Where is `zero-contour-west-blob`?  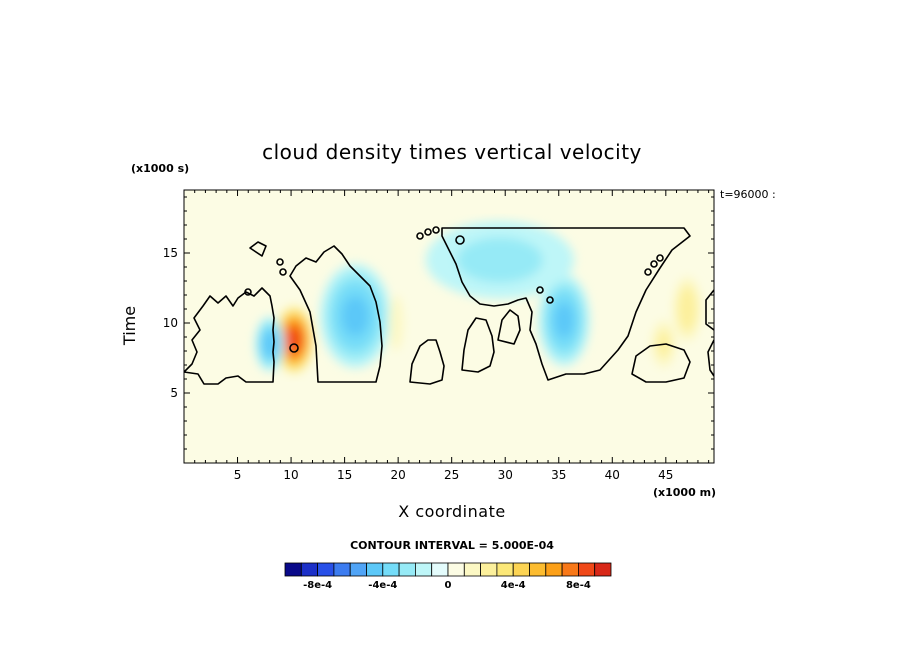 zero-contour-west-blob is located at coordinates (258, 249).